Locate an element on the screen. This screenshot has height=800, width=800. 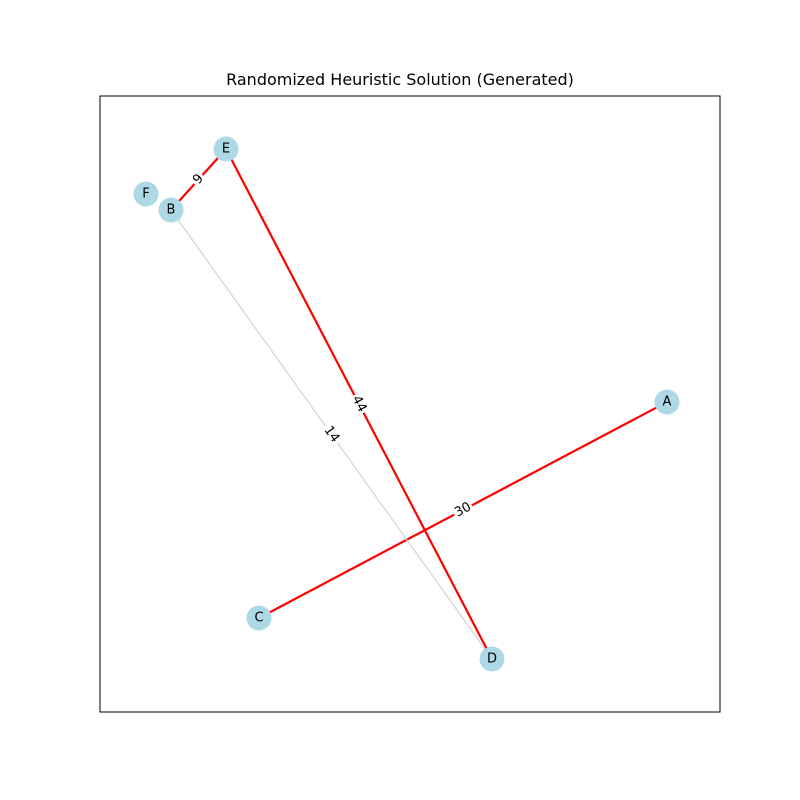
node-f: F is located at coordinates (146, 194).